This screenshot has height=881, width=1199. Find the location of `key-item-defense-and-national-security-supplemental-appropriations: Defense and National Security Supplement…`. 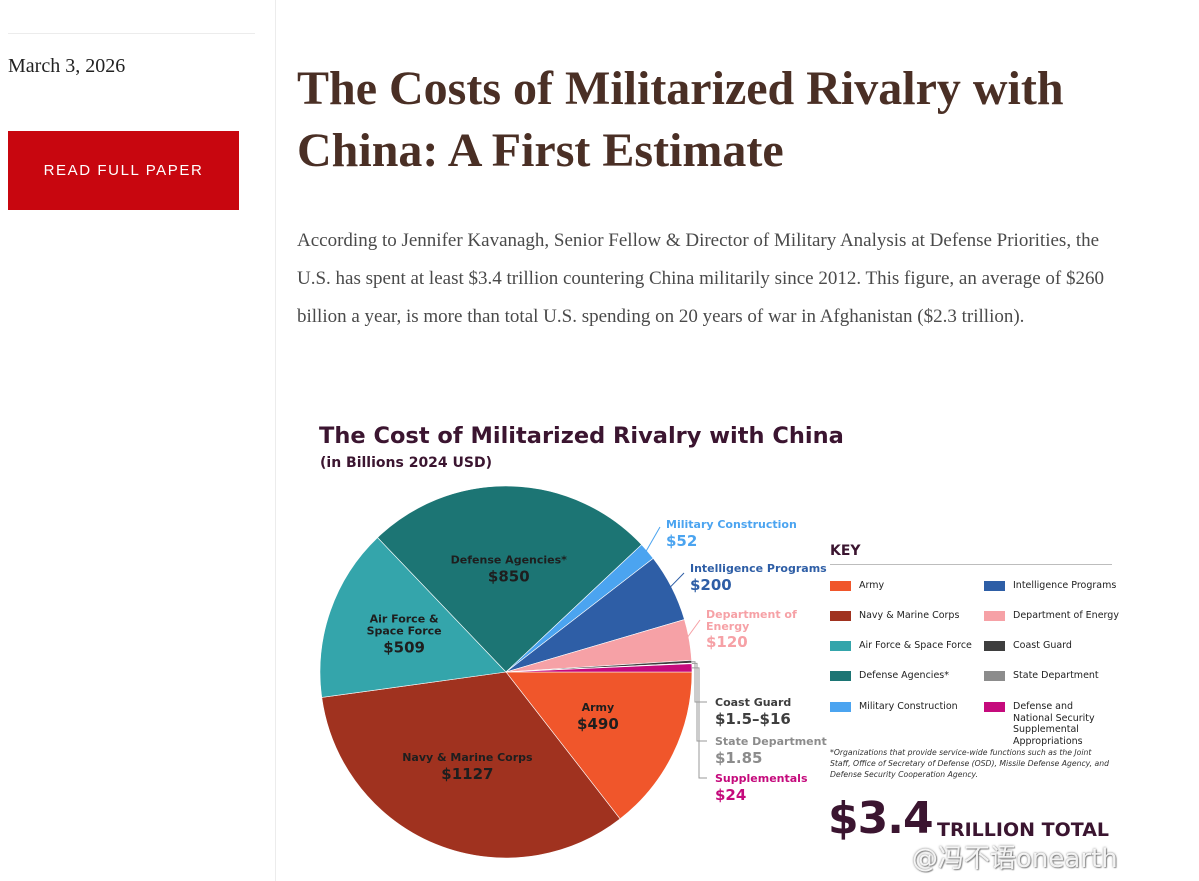

key-item-defense-and-national-security-supplemental-appropriations: Defense and National Security Supplement… is located at coordinates (1049, 724).